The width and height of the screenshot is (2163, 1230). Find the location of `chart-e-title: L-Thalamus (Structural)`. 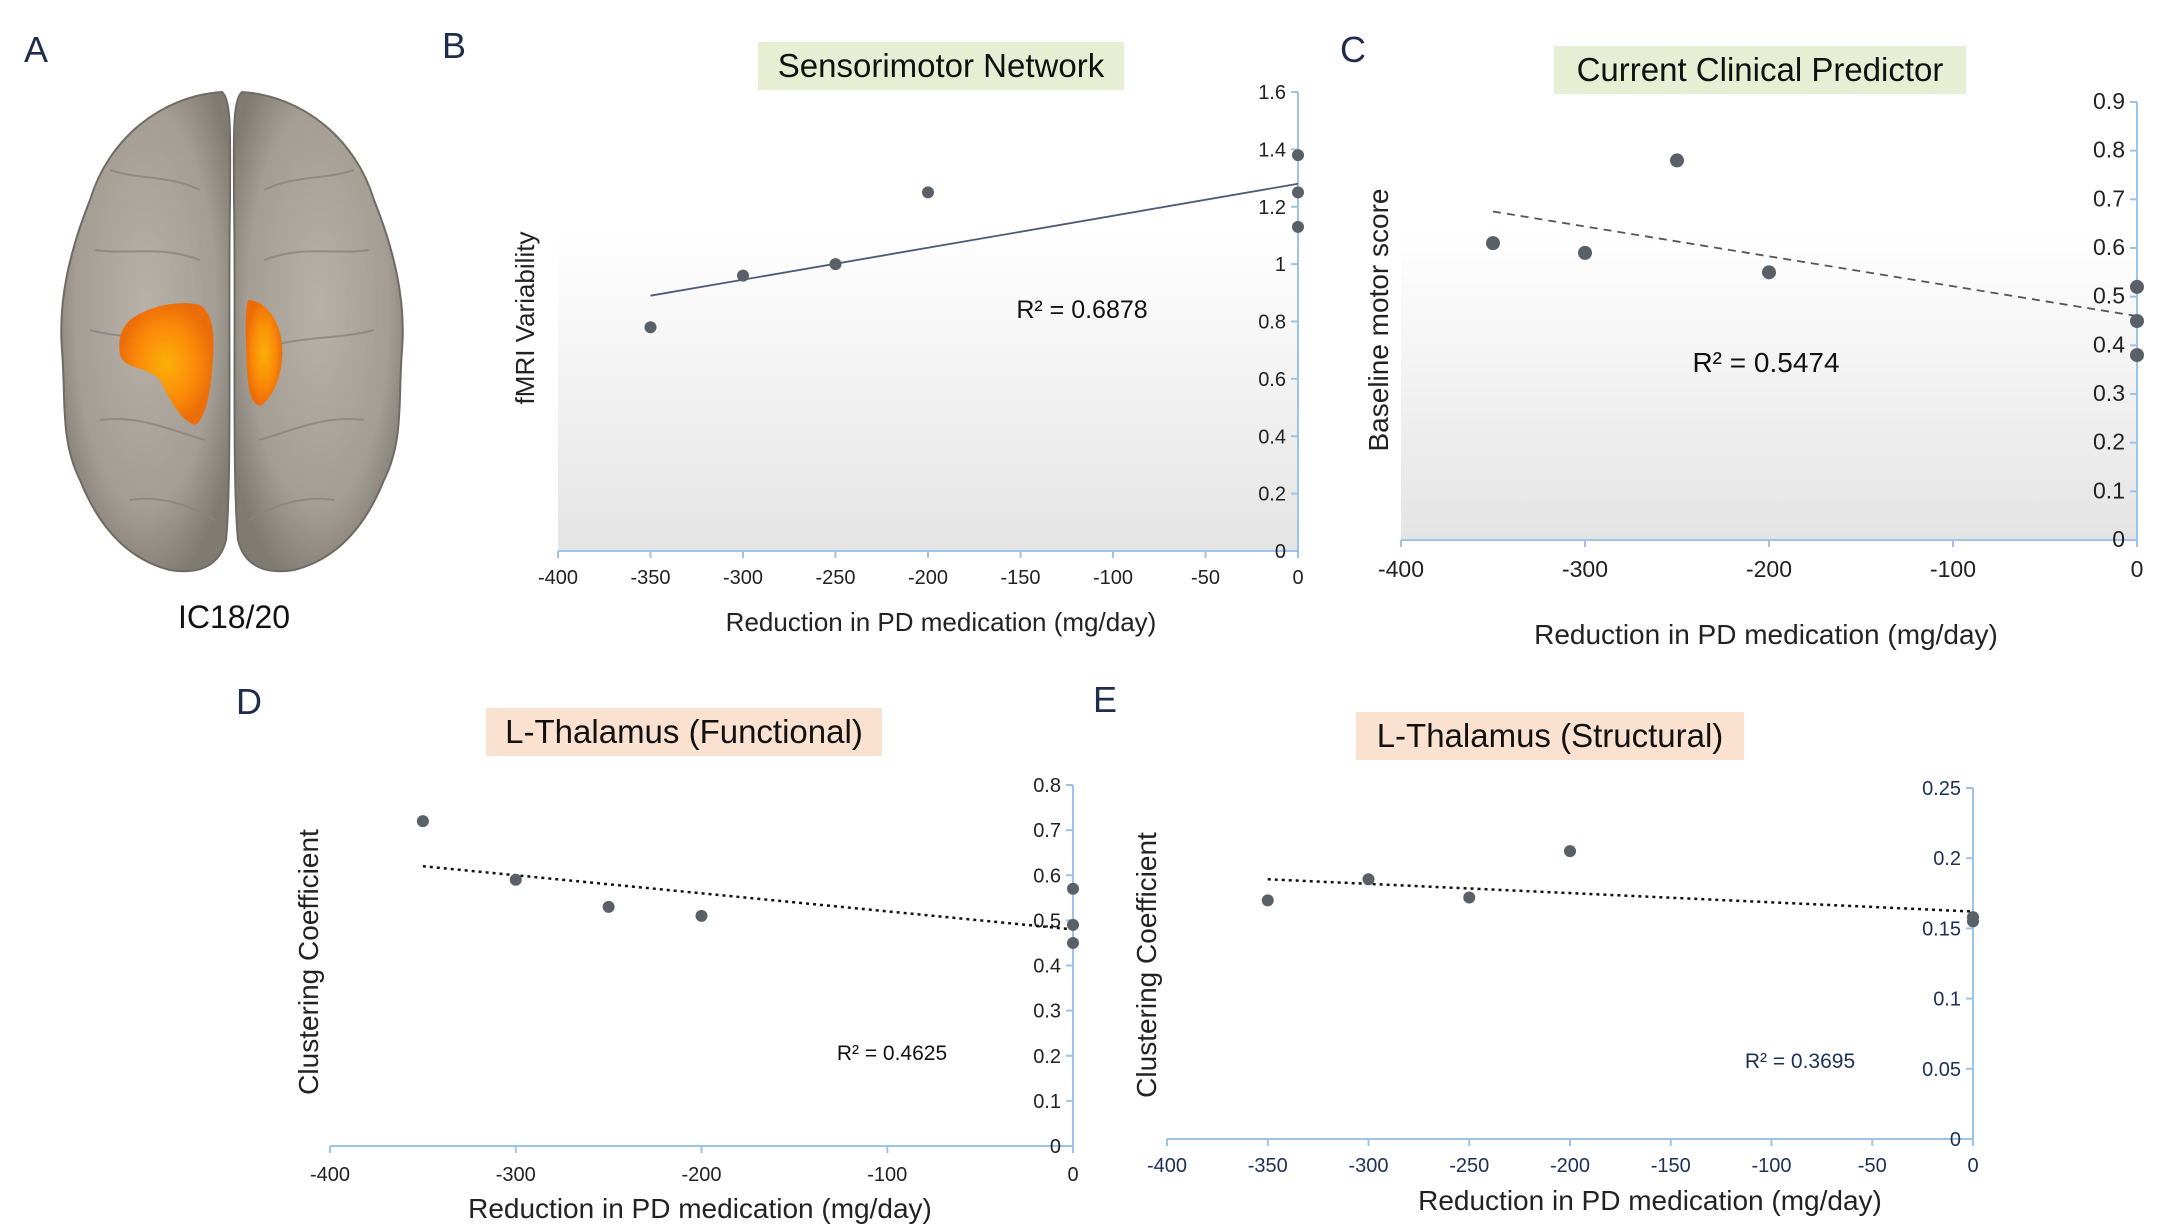

chart-e-title: L-Thalamus (Structural) is located at coordinates (1550, 735).